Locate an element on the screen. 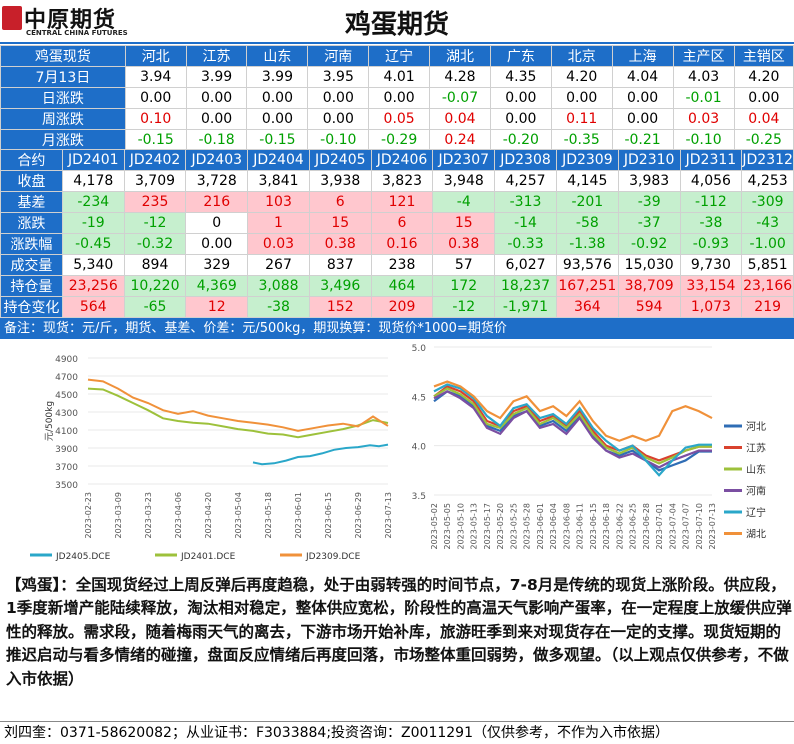 This screenshot has width=794, height=744. table-cell: 5,340 is located at coordinates (93, 265).